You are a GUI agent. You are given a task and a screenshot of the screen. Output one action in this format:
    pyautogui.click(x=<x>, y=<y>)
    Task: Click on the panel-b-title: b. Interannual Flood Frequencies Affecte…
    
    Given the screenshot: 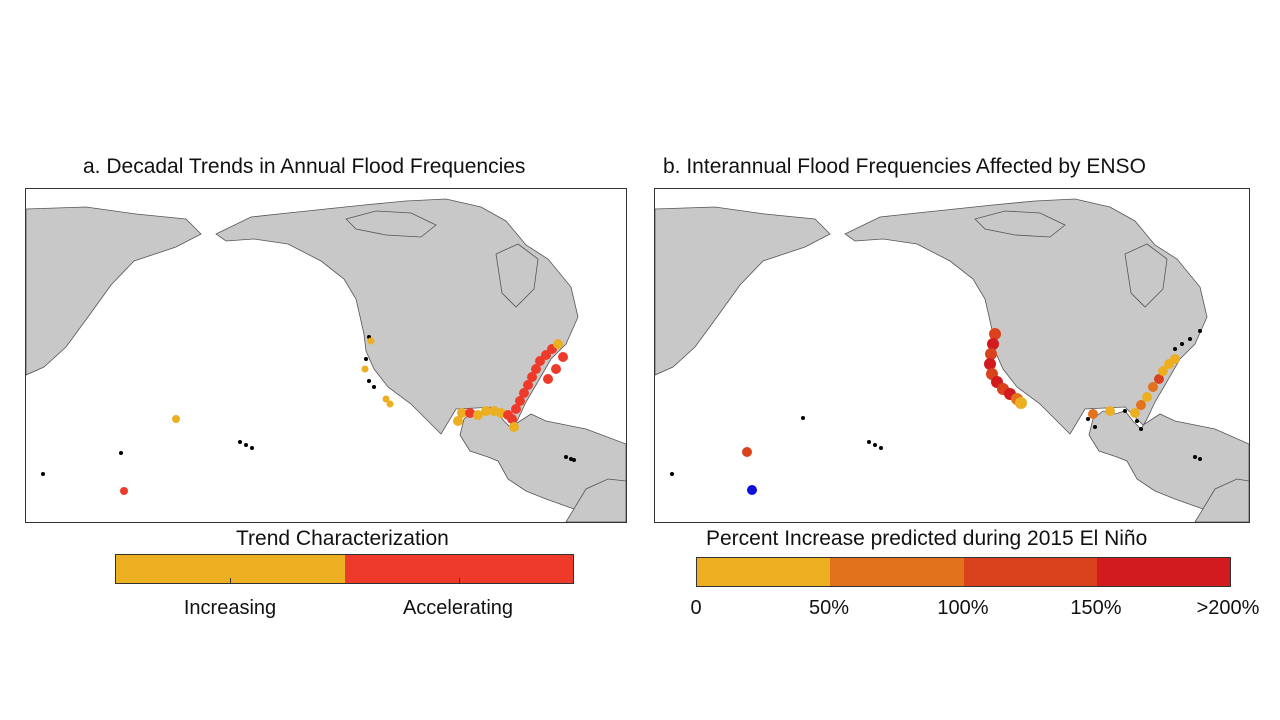 What is the action you would take?
    pyautogui.click(x=904, y=166)
    